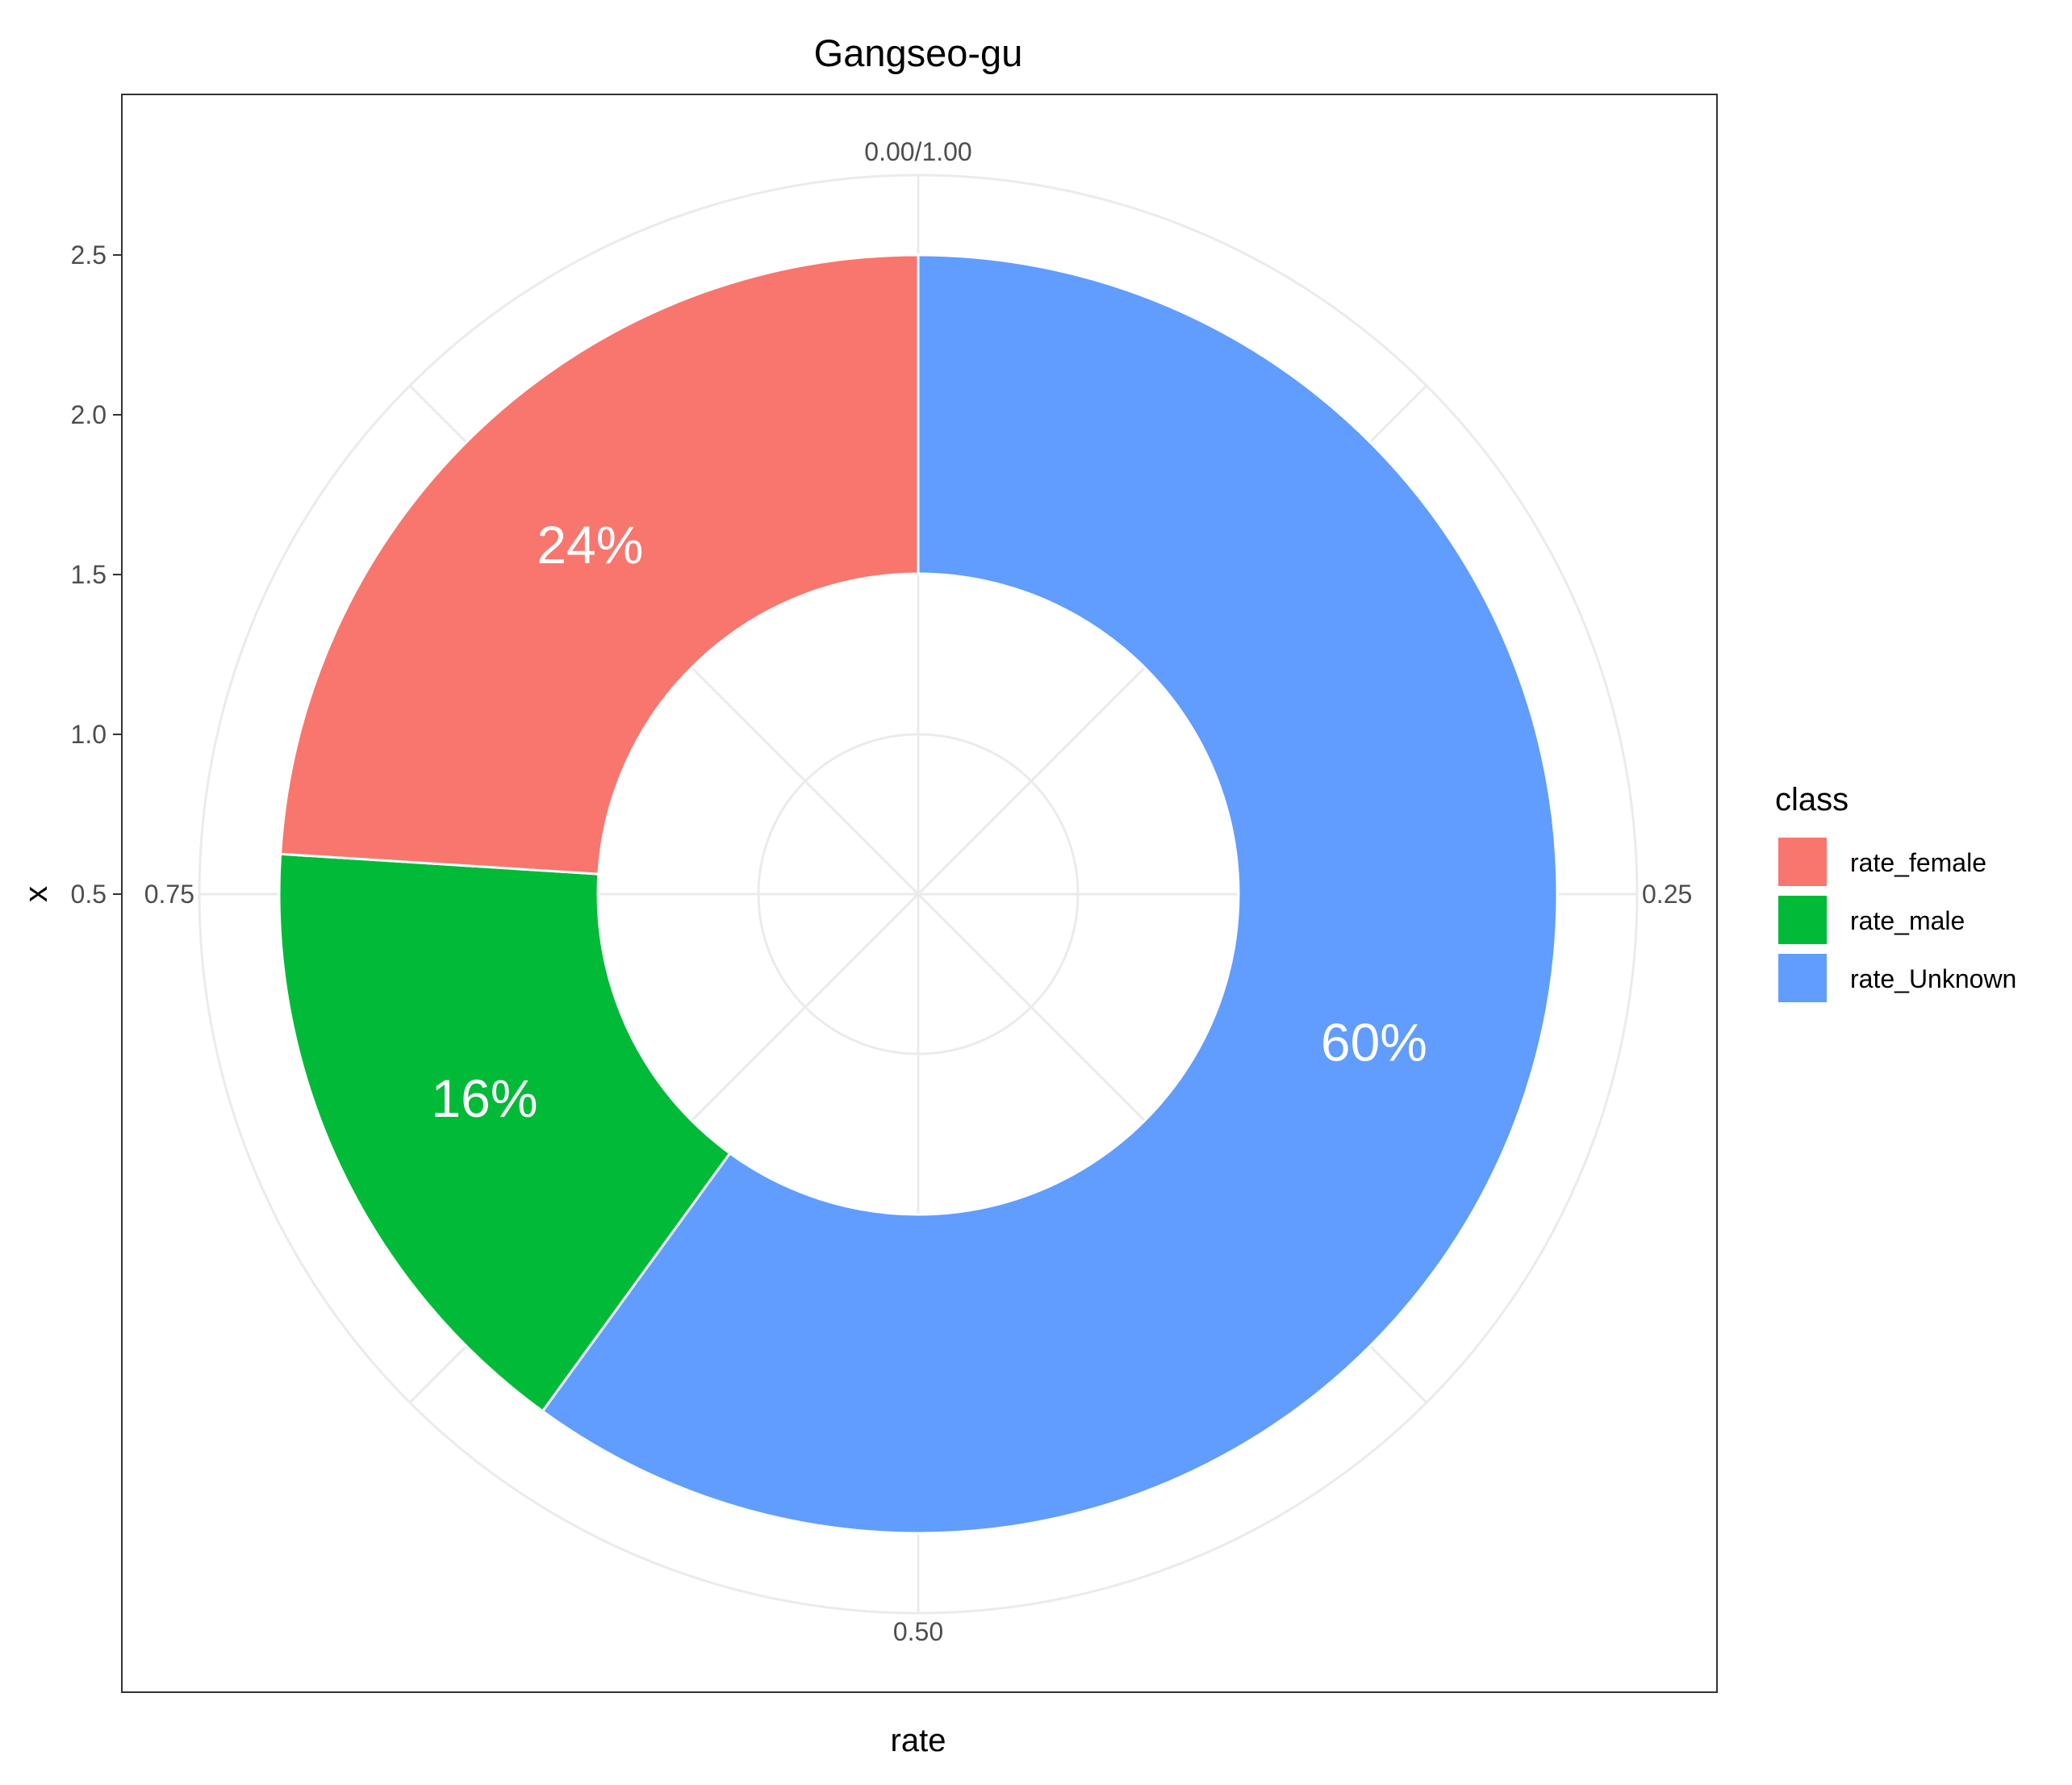  What do you see at coordinates (918, 1740) in the screenshot?
I see `x-axis-title: rate` at bounding box center [918, 1740].